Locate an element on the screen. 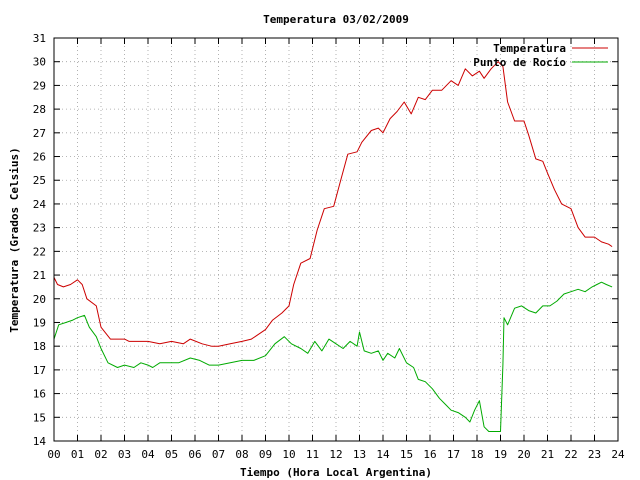 The width and height of the screenshot is (640, 480). x-tick-label: 02 is located at coordinates (100, 454).